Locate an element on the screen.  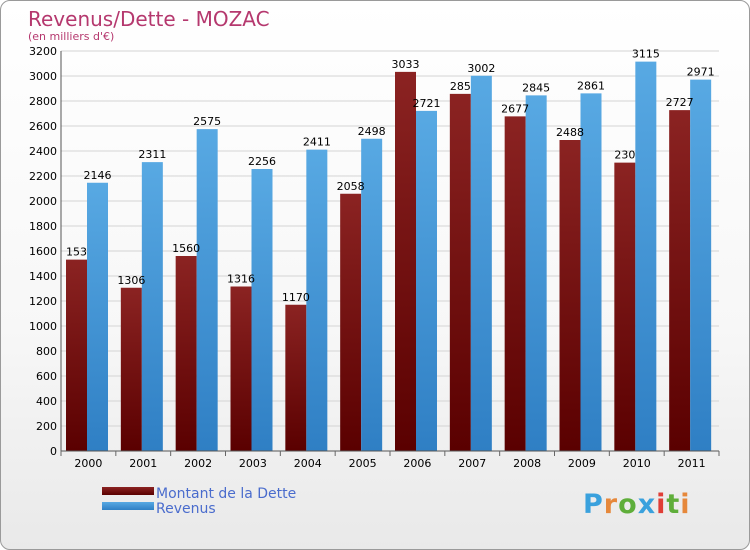
y-tick-label: 2000 is located at coordinates (43, 201).